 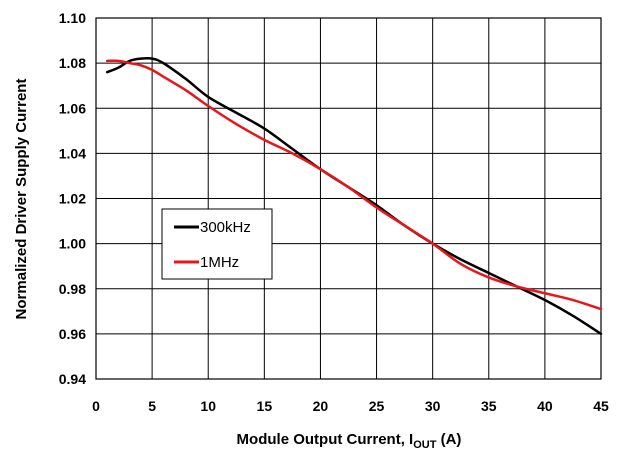 I want to click on y-tick-label: 0.96, so click(x=72, y=334).